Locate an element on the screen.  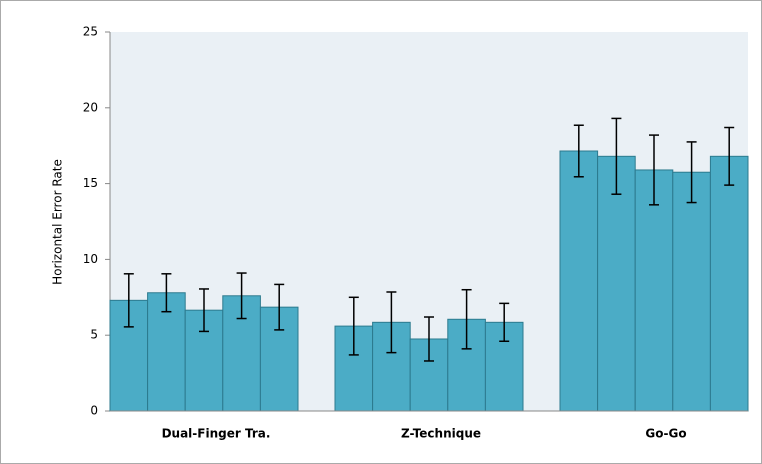
x-tick-label: Dual-Finger Tra. is located at coordinates (216, 434).